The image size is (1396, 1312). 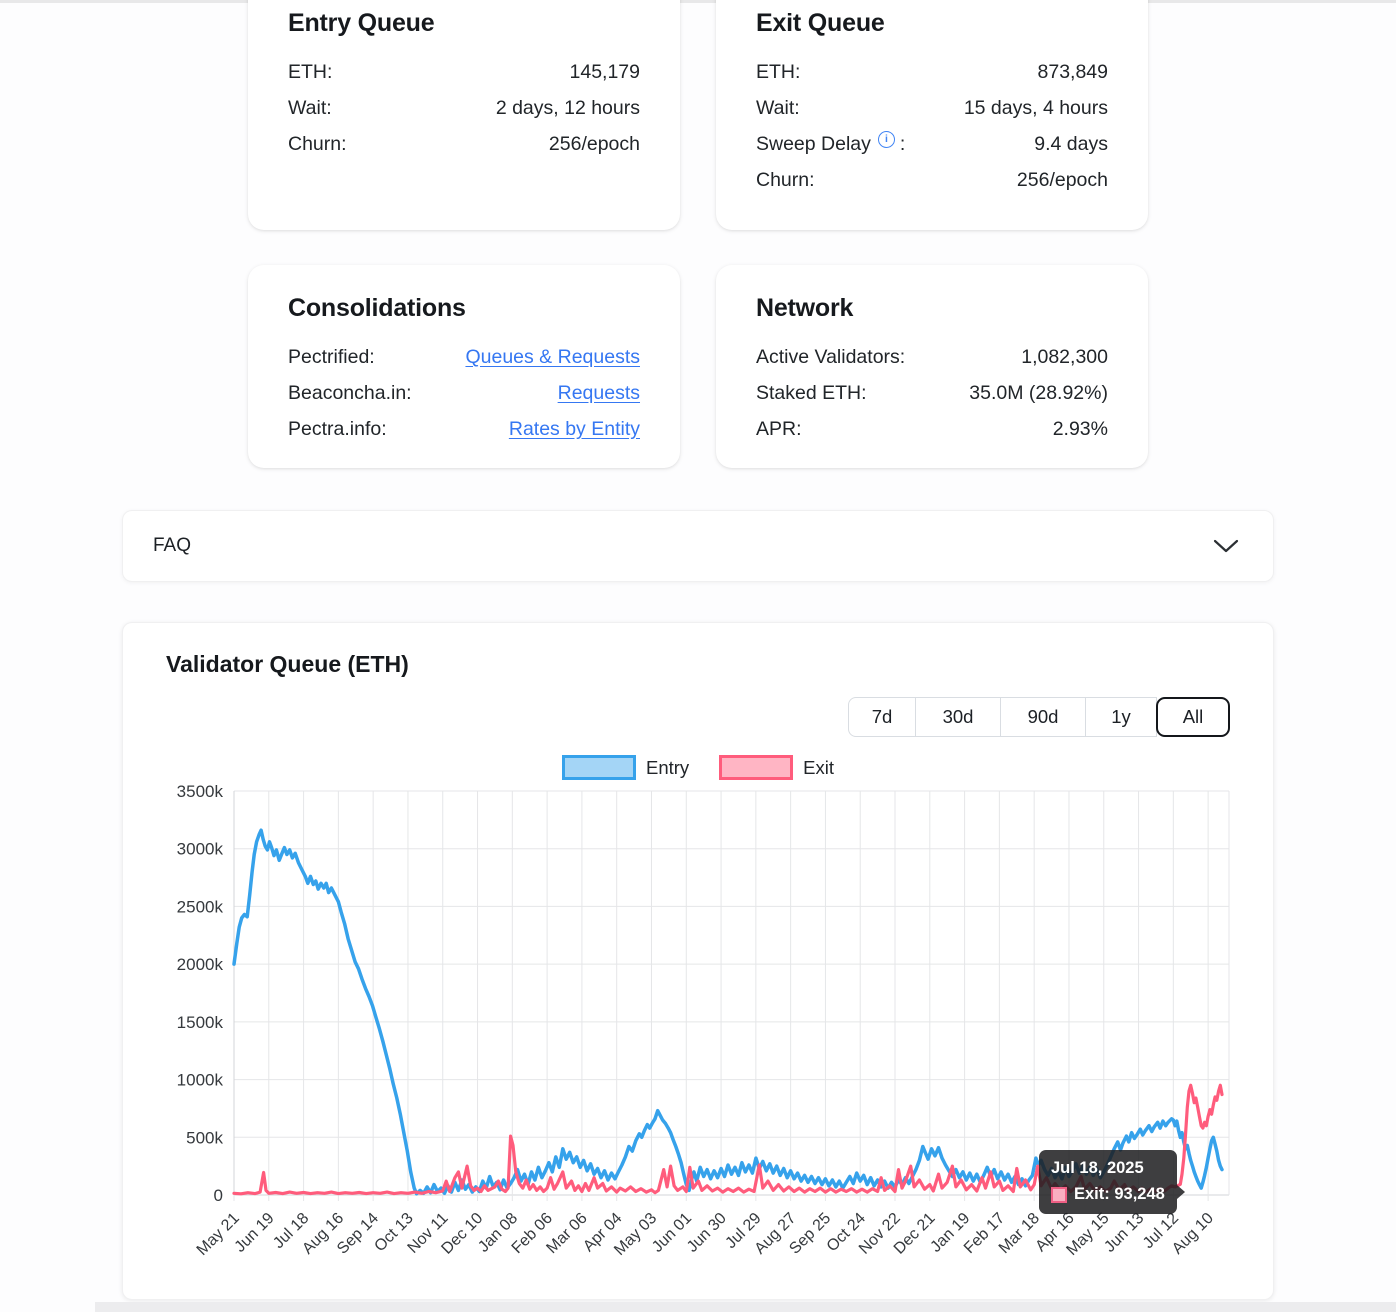 I want to click on range-button-90d: 90d, so click(x=1043, y=717).